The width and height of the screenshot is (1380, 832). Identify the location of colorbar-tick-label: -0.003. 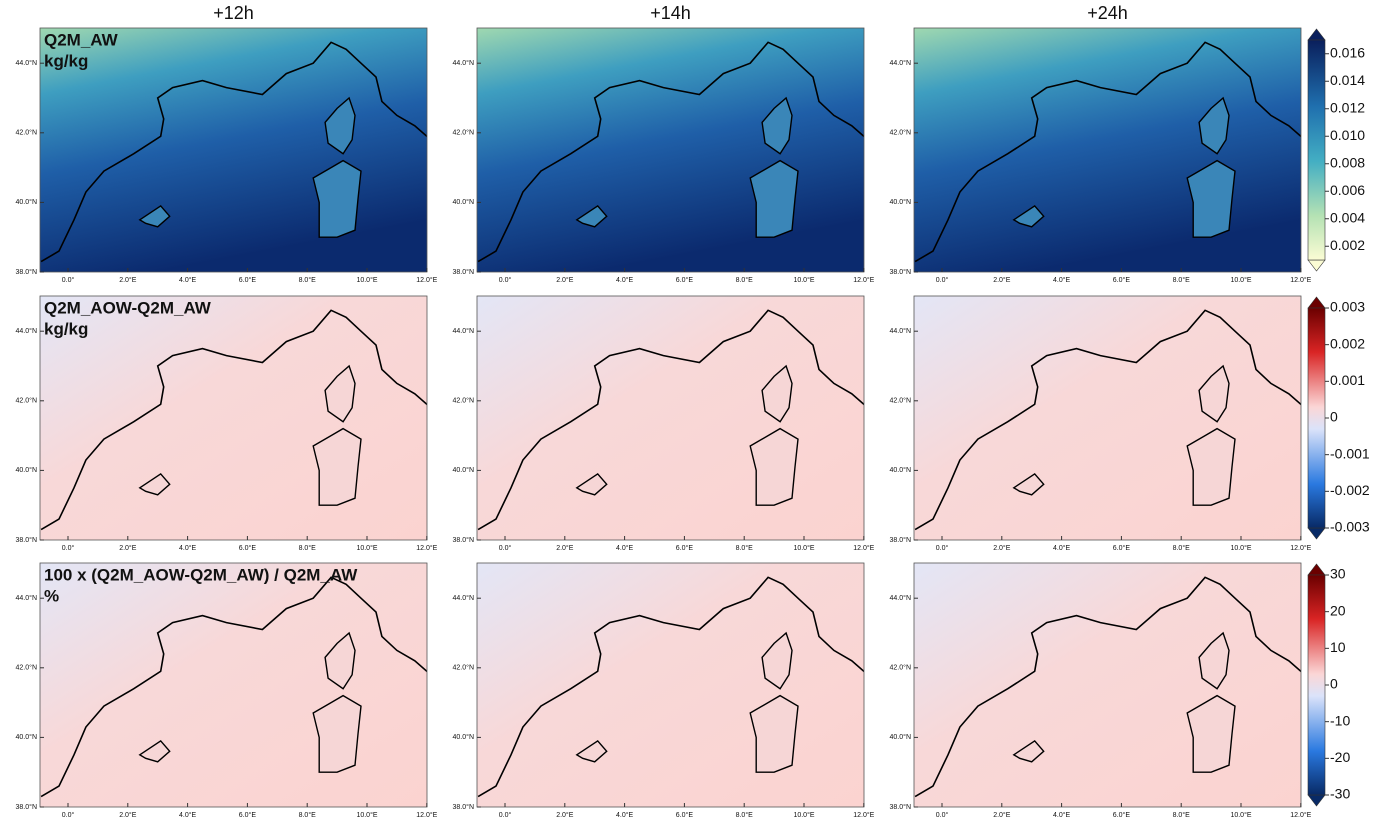
(1350, 527).